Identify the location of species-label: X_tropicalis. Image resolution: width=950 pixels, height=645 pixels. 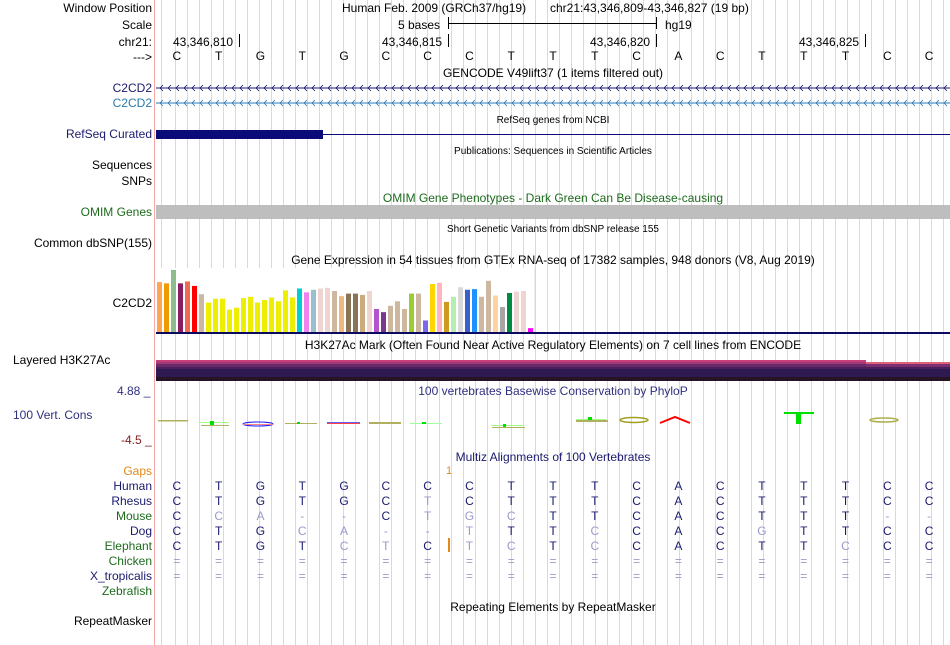
(120, 576).